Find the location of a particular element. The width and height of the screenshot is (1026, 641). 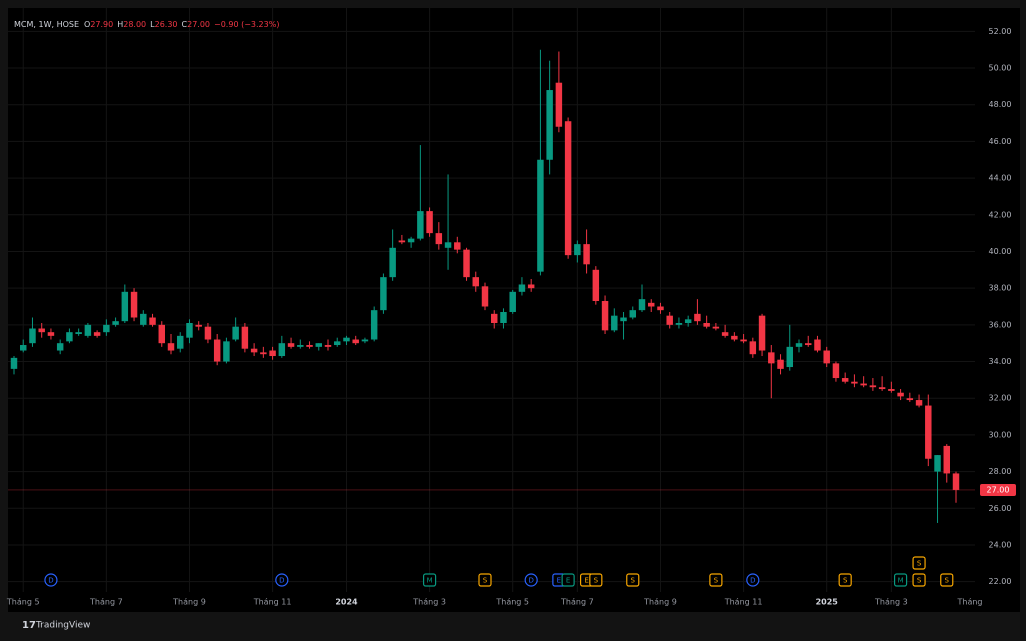

legend-text: 26.30 is located at coordinates (166, 24).